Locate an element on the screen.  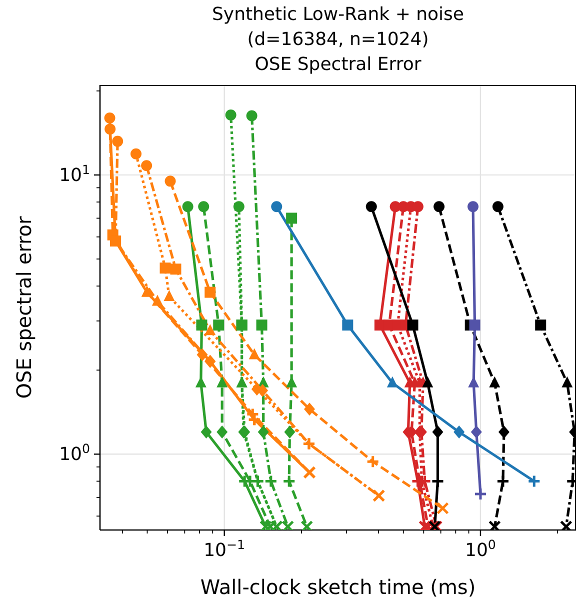
y-axis-title: OSE spectral error is located at coordinates (24, 307).